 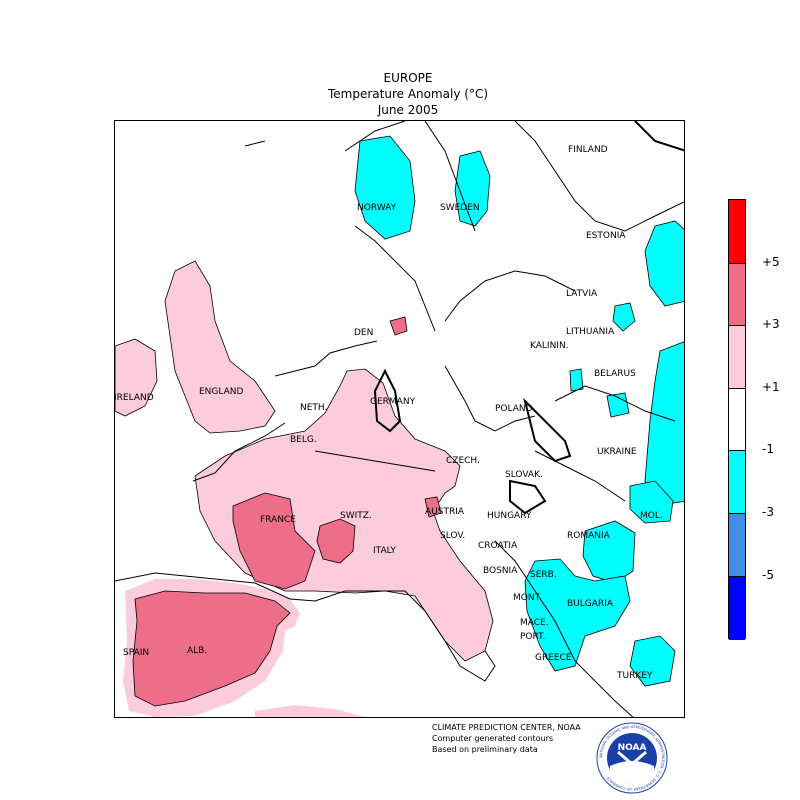 I want to click on country-label-austria: AUSTRIA, so click(x=445, y=512).